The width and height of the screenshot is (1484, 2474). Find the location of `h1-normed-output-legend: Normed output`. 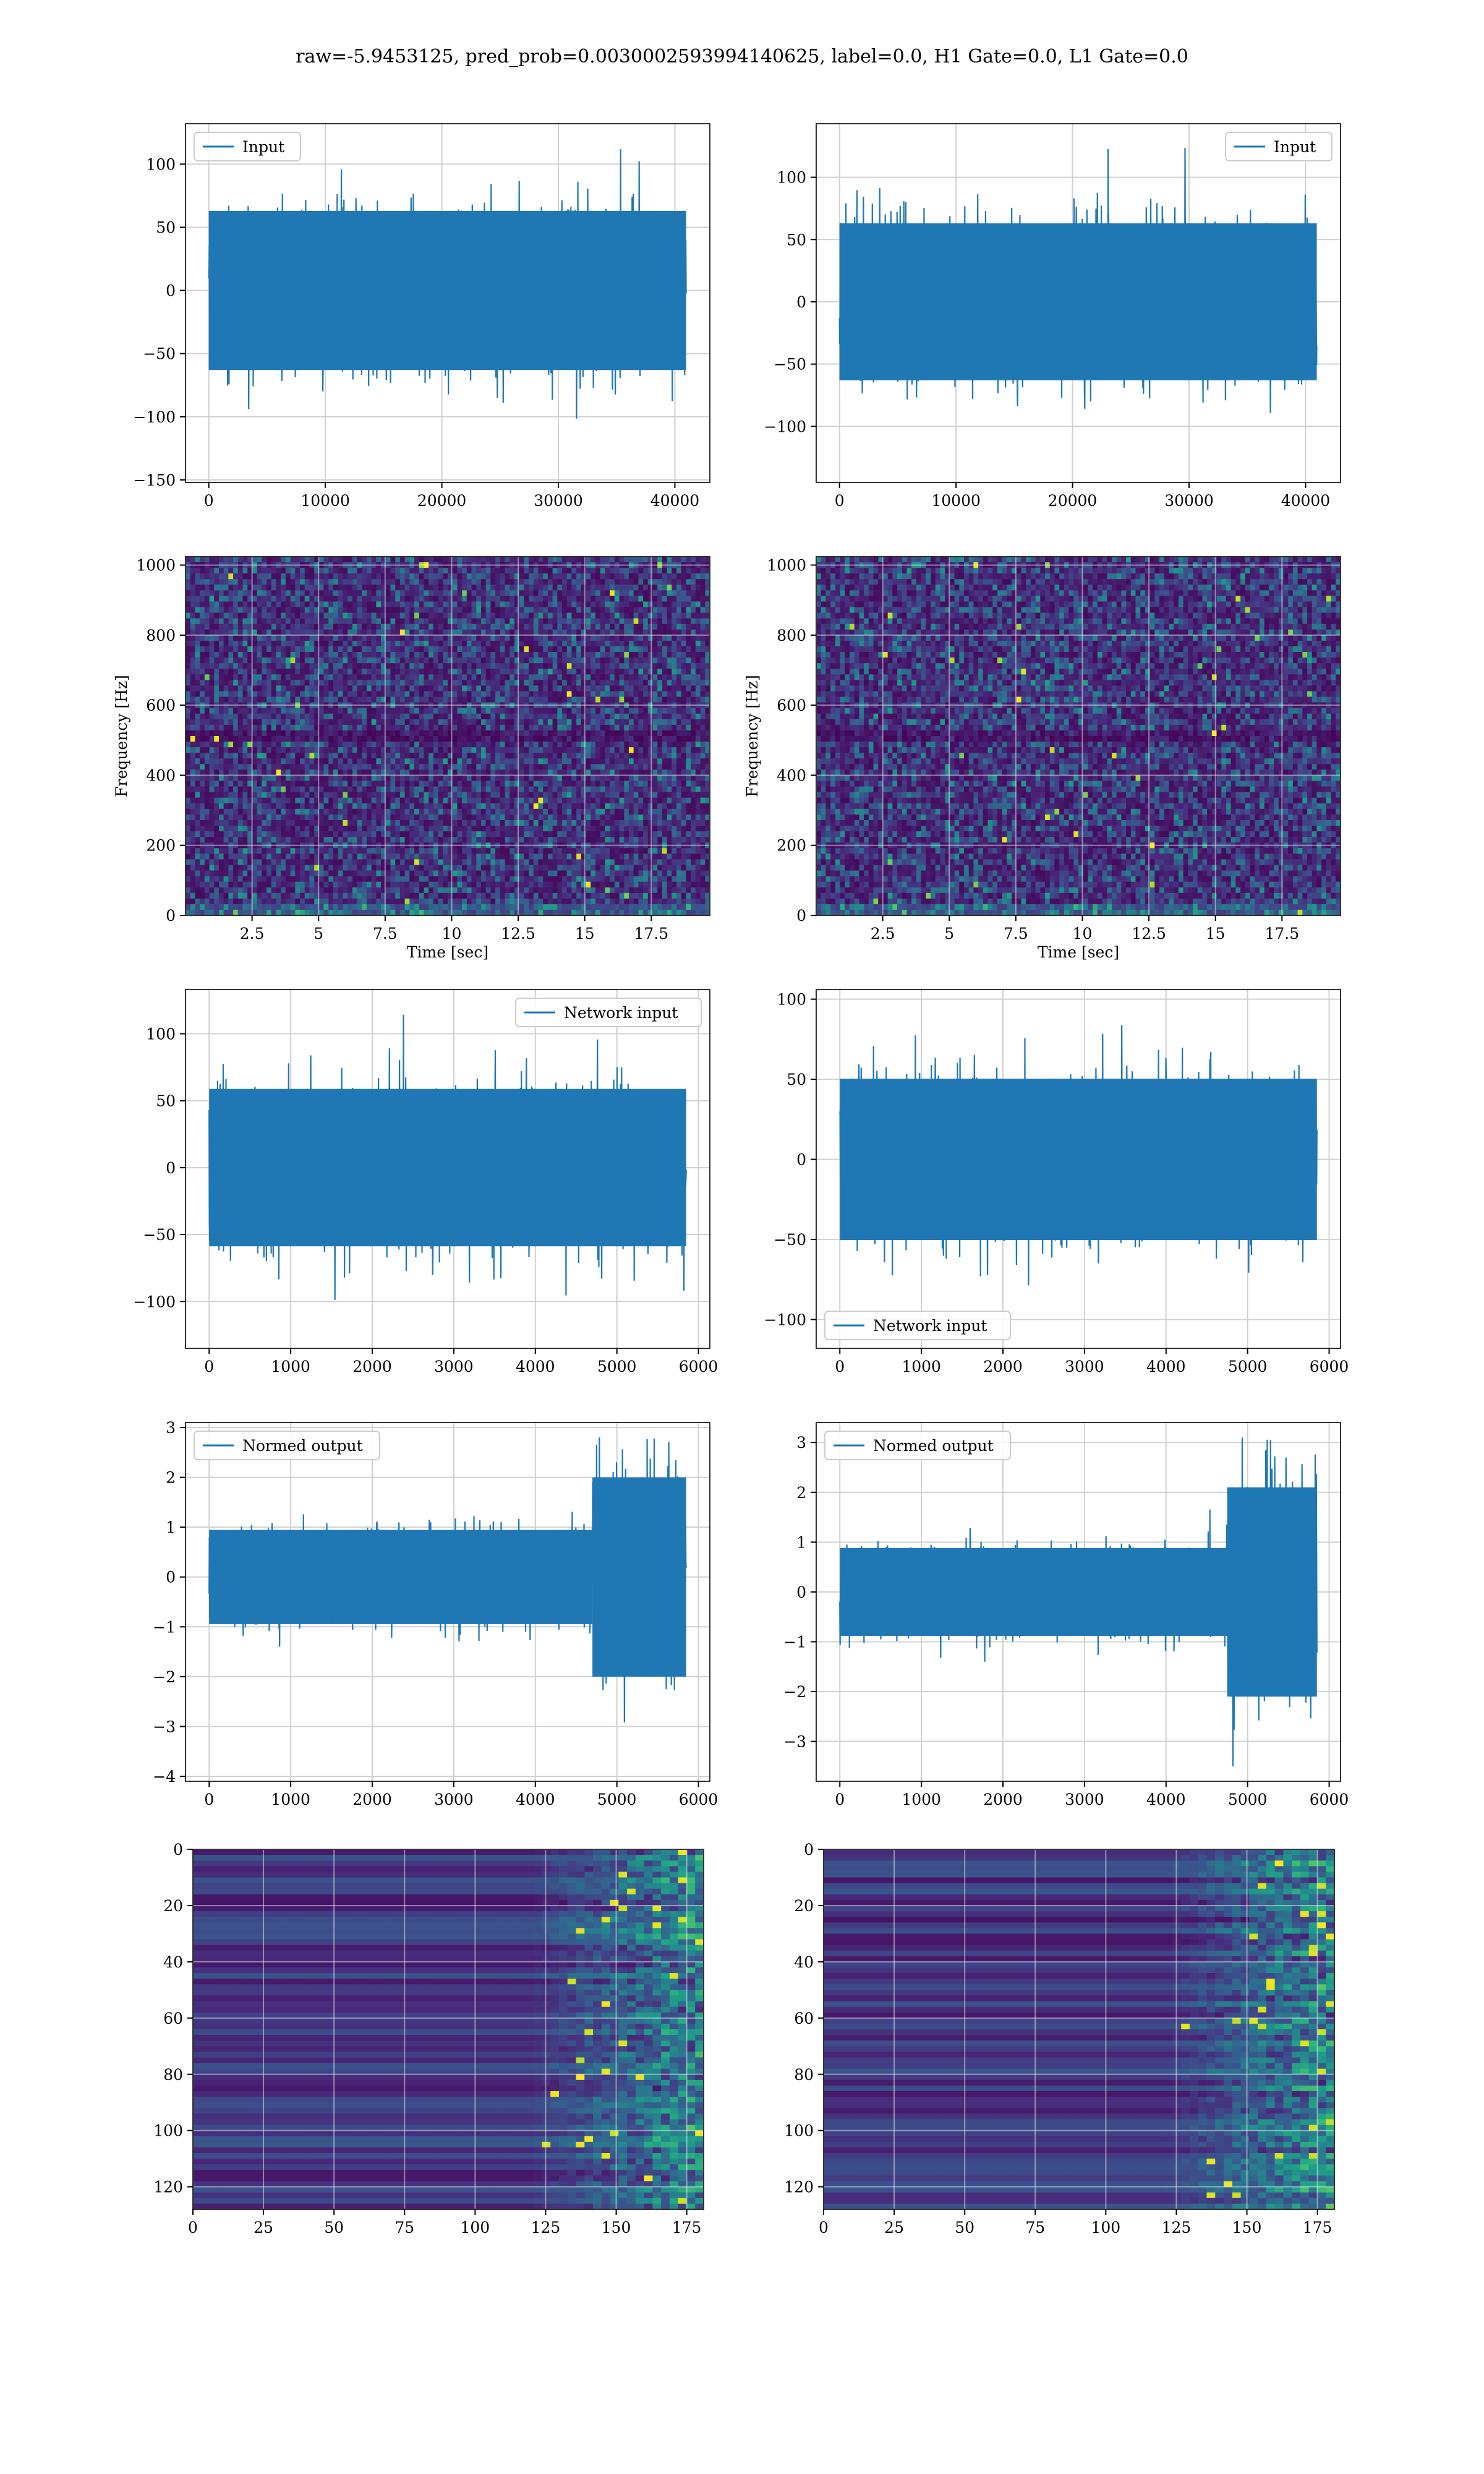

h1-normed-output-legend: Normed output is located at coordinates (287, 1445).